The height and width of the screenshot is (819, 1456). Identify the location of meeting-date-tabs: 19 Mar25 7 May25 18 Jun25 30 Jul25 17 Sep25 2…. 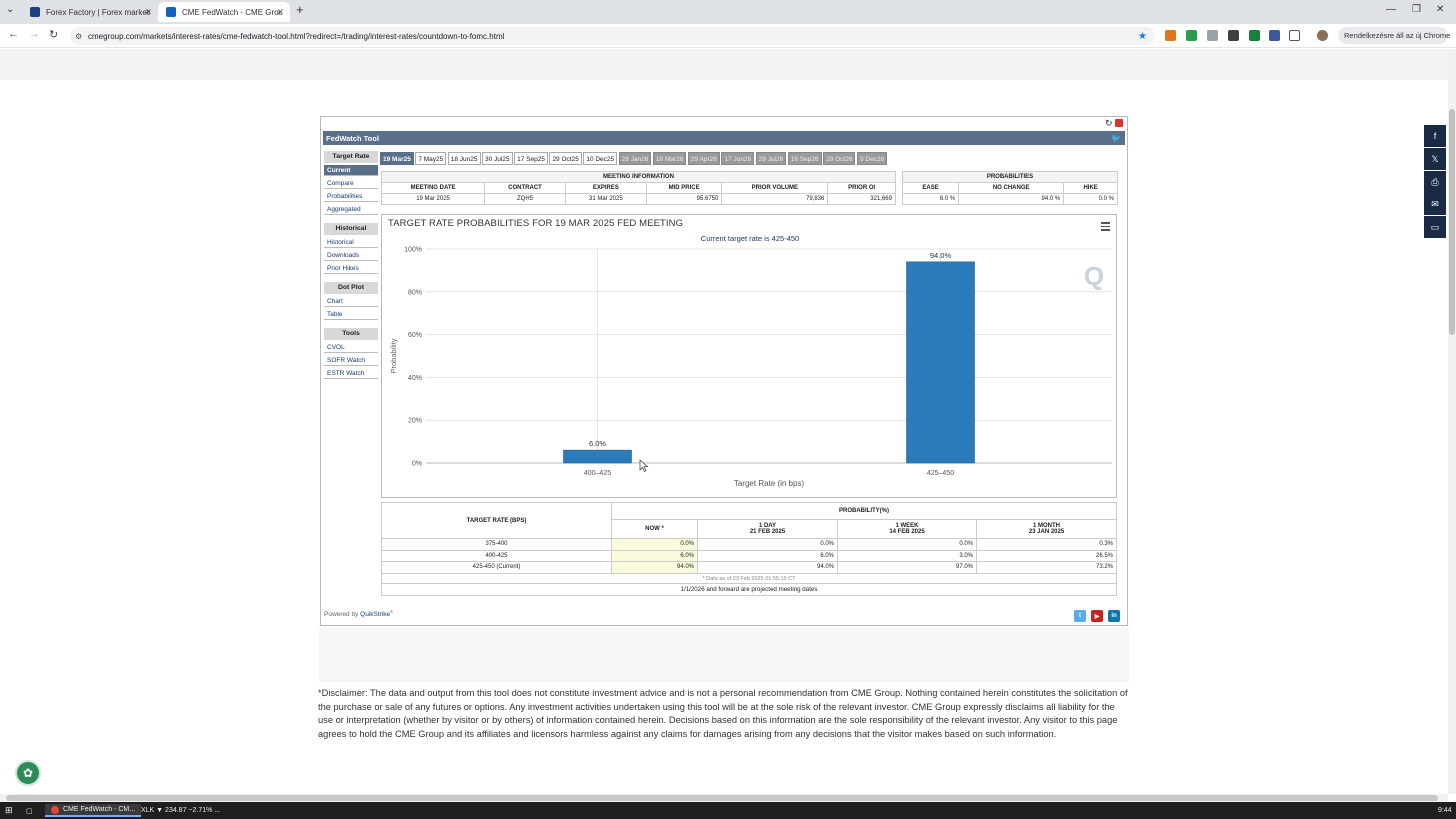
(634, 158).